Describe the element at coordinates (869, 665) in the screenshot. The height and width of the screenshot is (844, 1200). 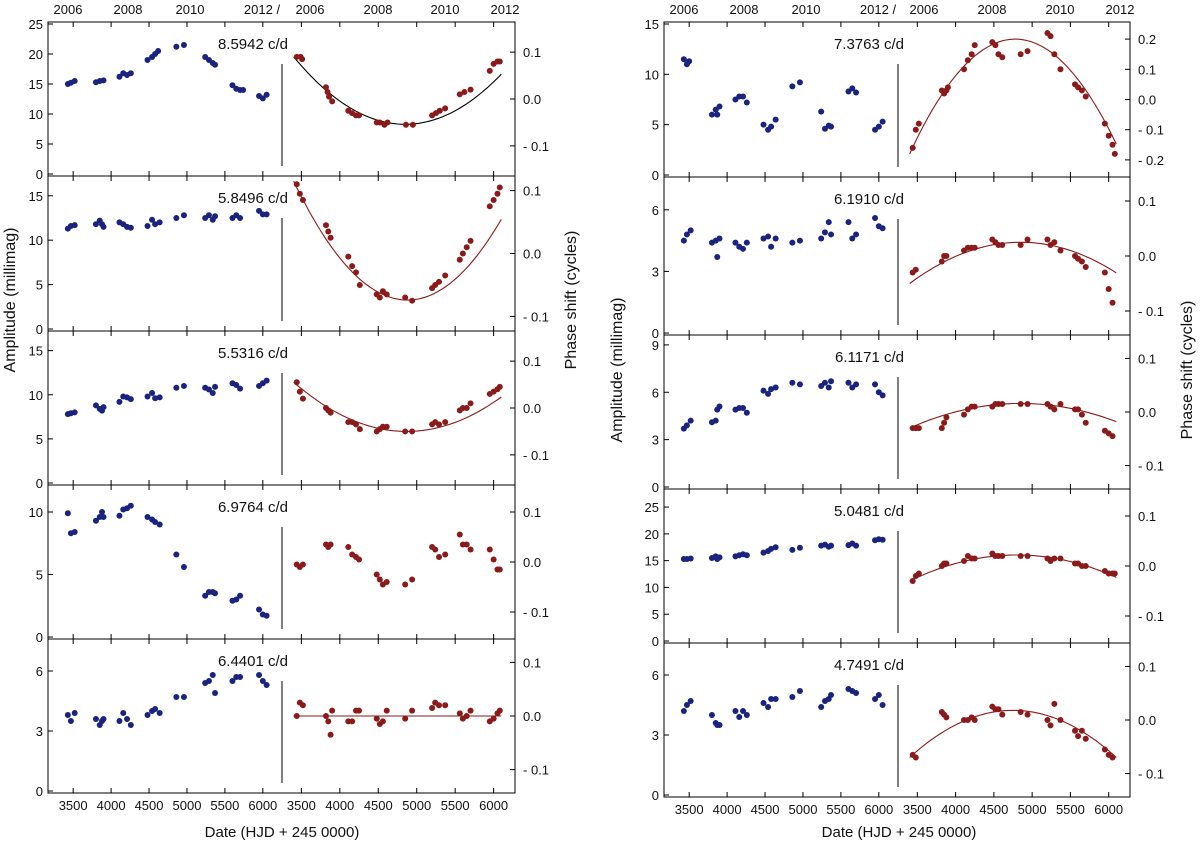
I see `panel-title: 4.7491 c/d` at that location.